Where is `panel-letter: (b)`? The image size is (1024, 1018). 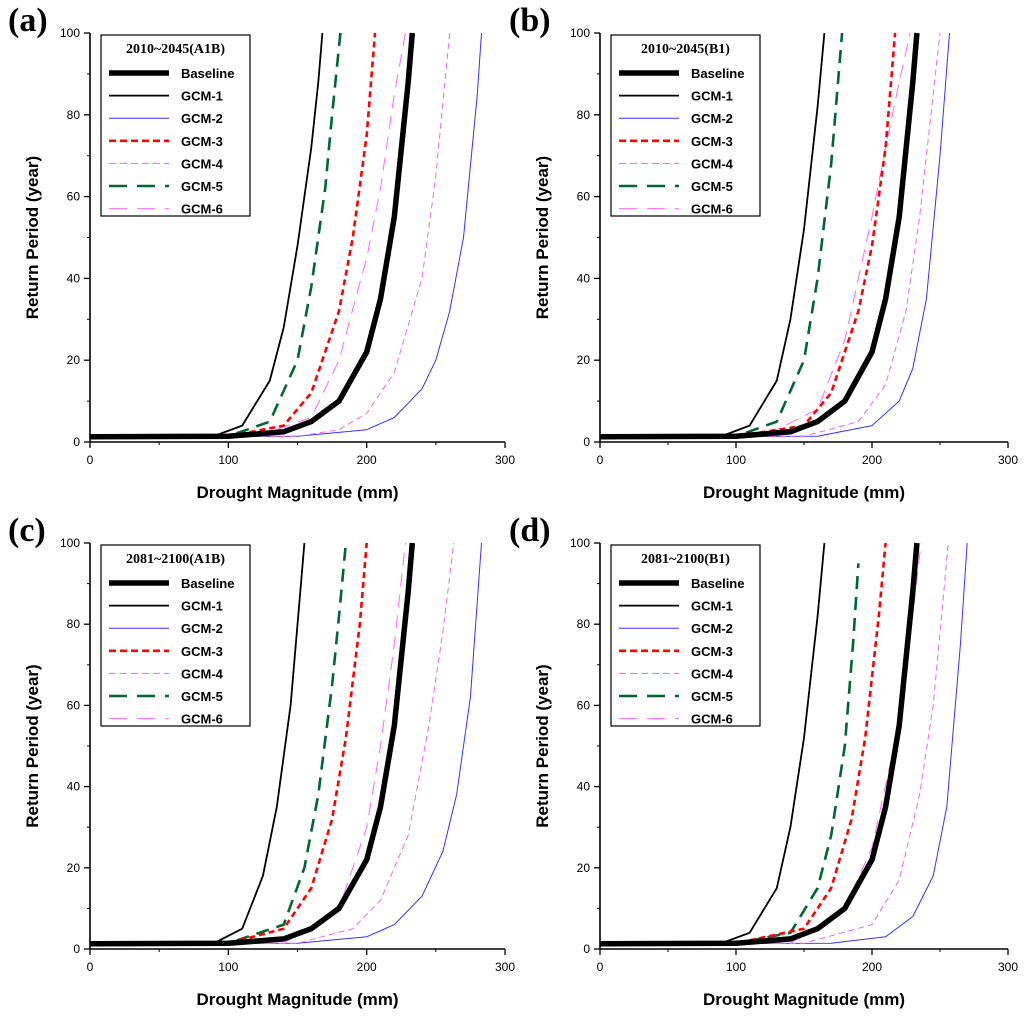 panel-letter: (b) is located at coordinates (530, 20).